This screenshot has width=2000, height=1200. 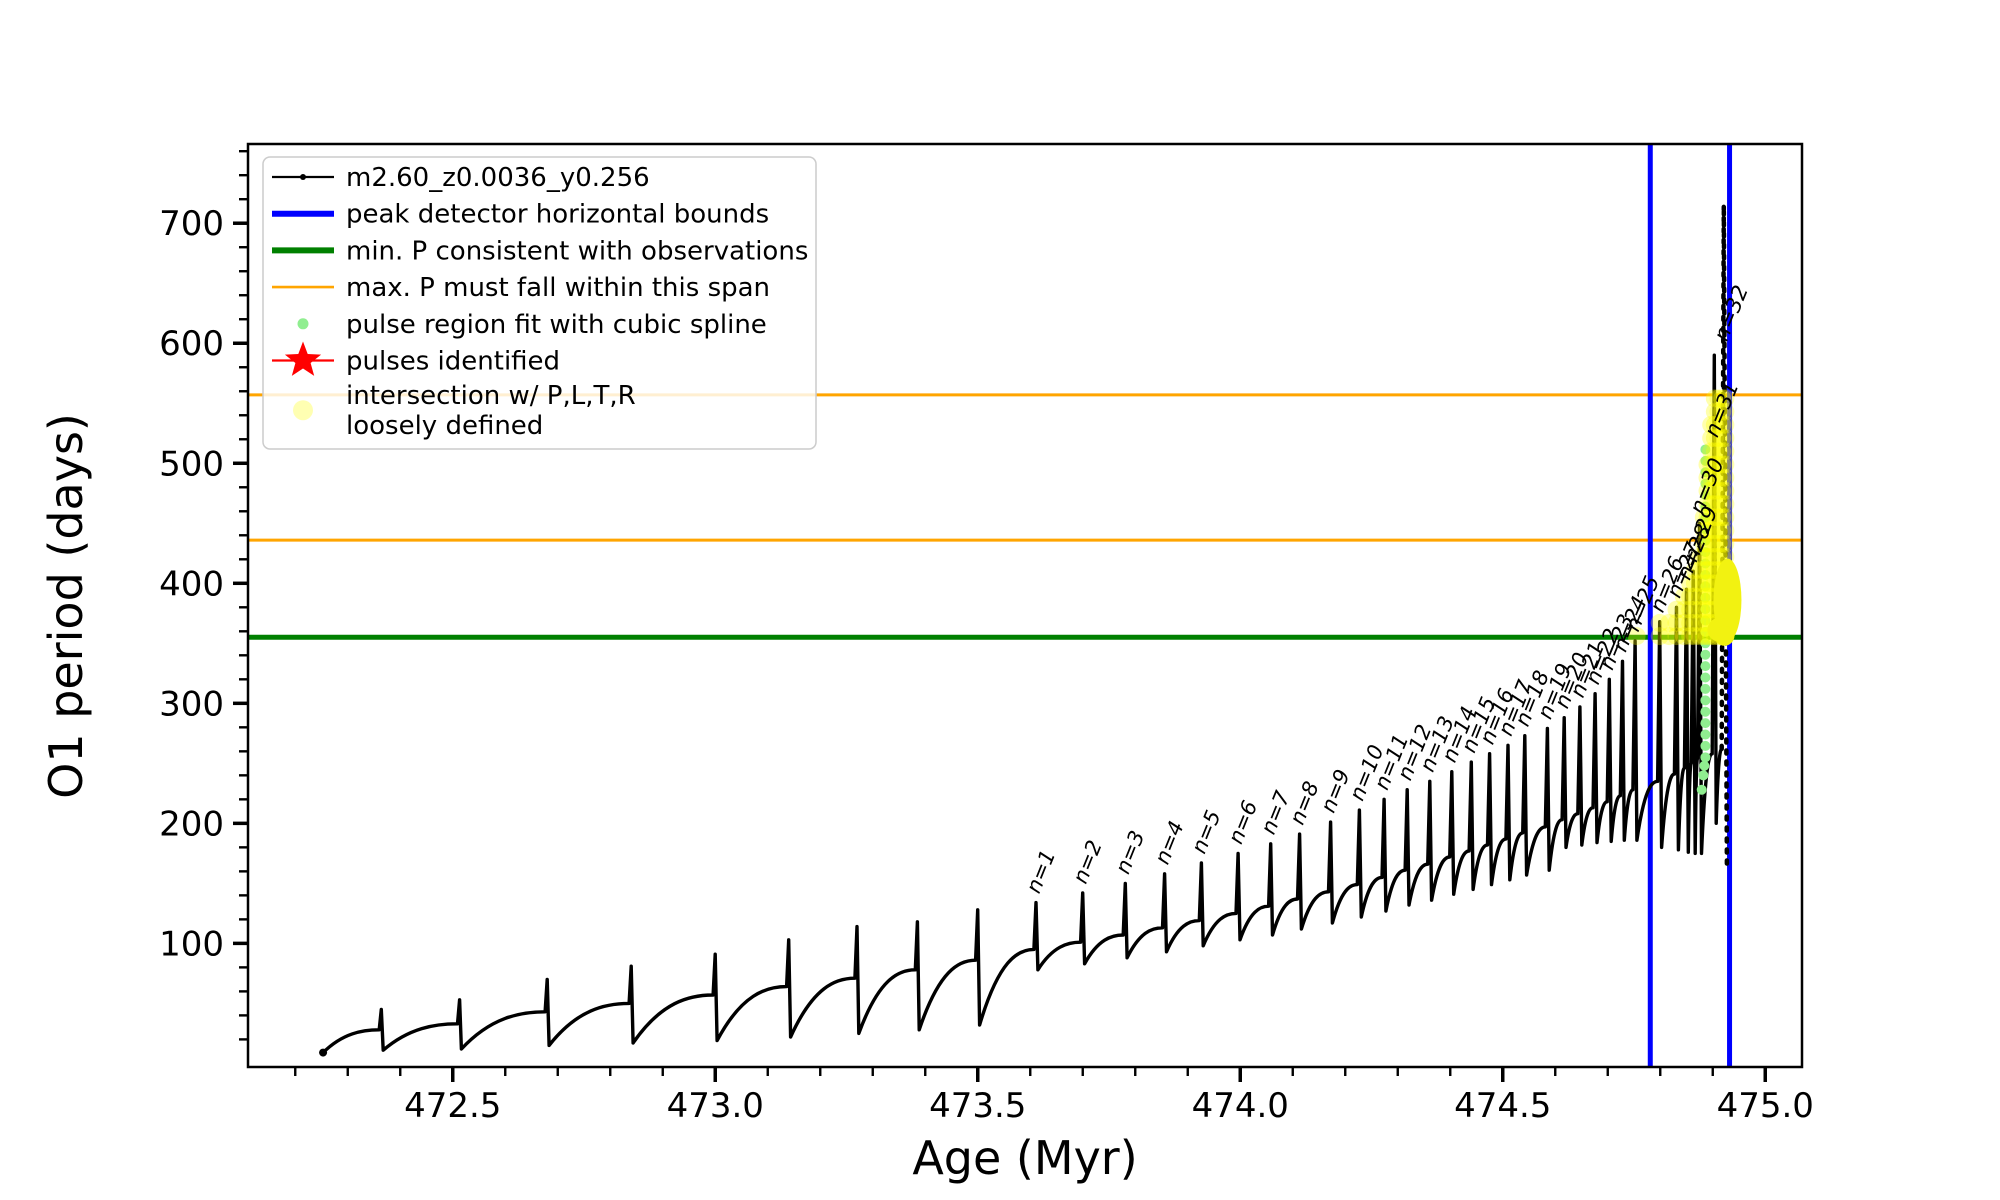 I want to click on pulse-label: n=2, so click(x=1087, y=862).